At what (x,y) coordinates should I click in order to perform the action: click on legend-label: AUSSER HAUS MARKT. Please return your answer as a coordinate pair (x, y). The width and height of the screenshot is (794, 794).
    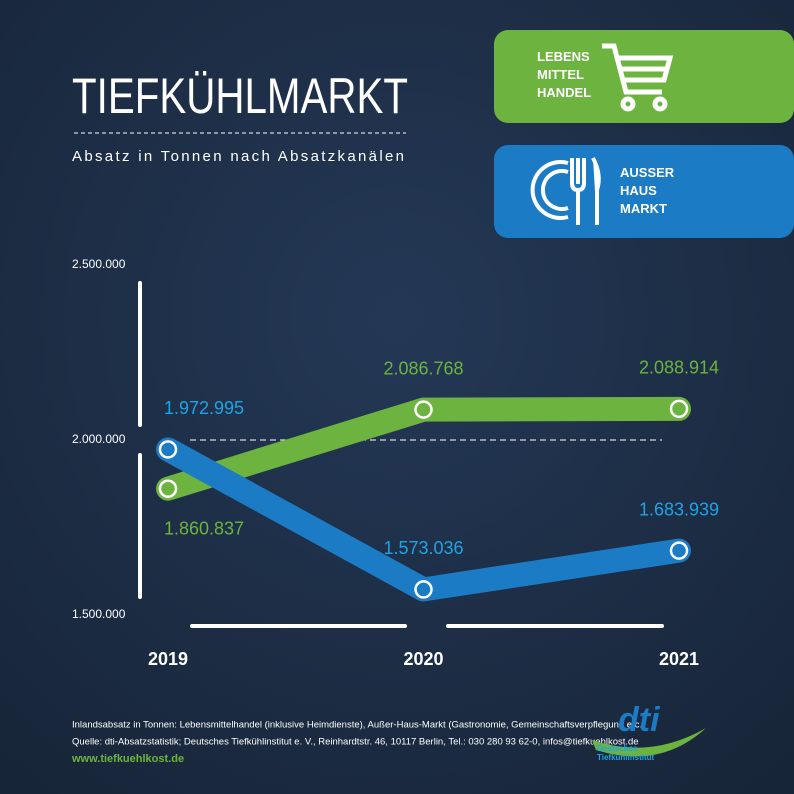
    Looking at the image, I should click on (647, 190).